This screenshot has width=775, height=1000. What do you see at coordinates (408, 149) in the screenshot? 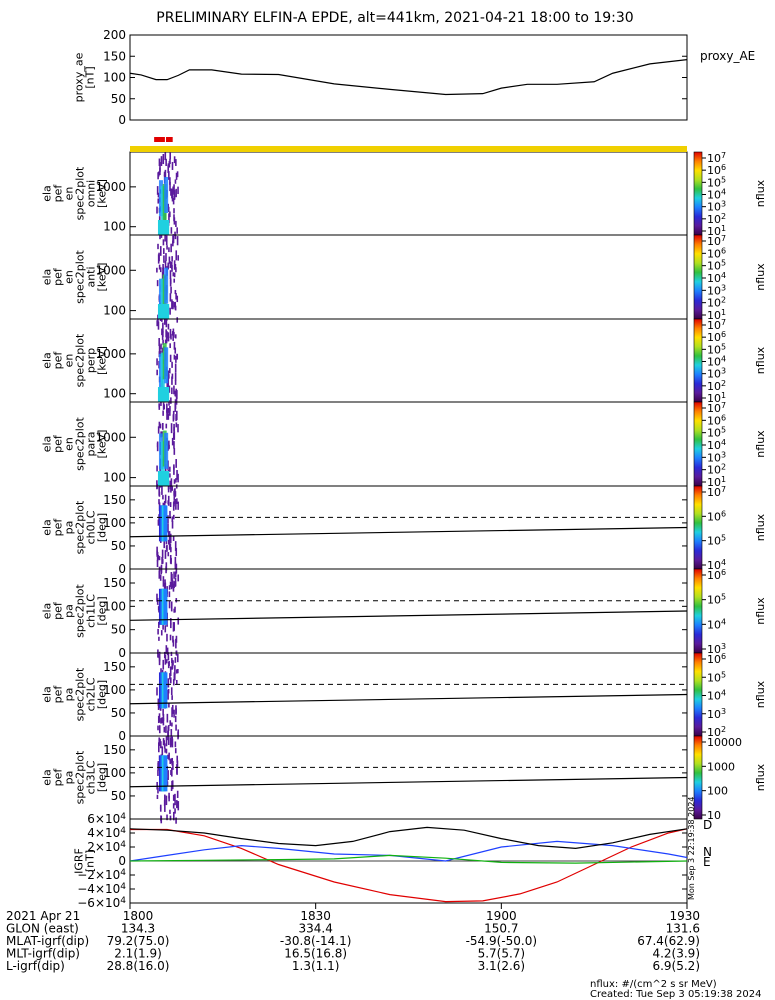
I see `orbit-bar` at bounding box center [408, 149].